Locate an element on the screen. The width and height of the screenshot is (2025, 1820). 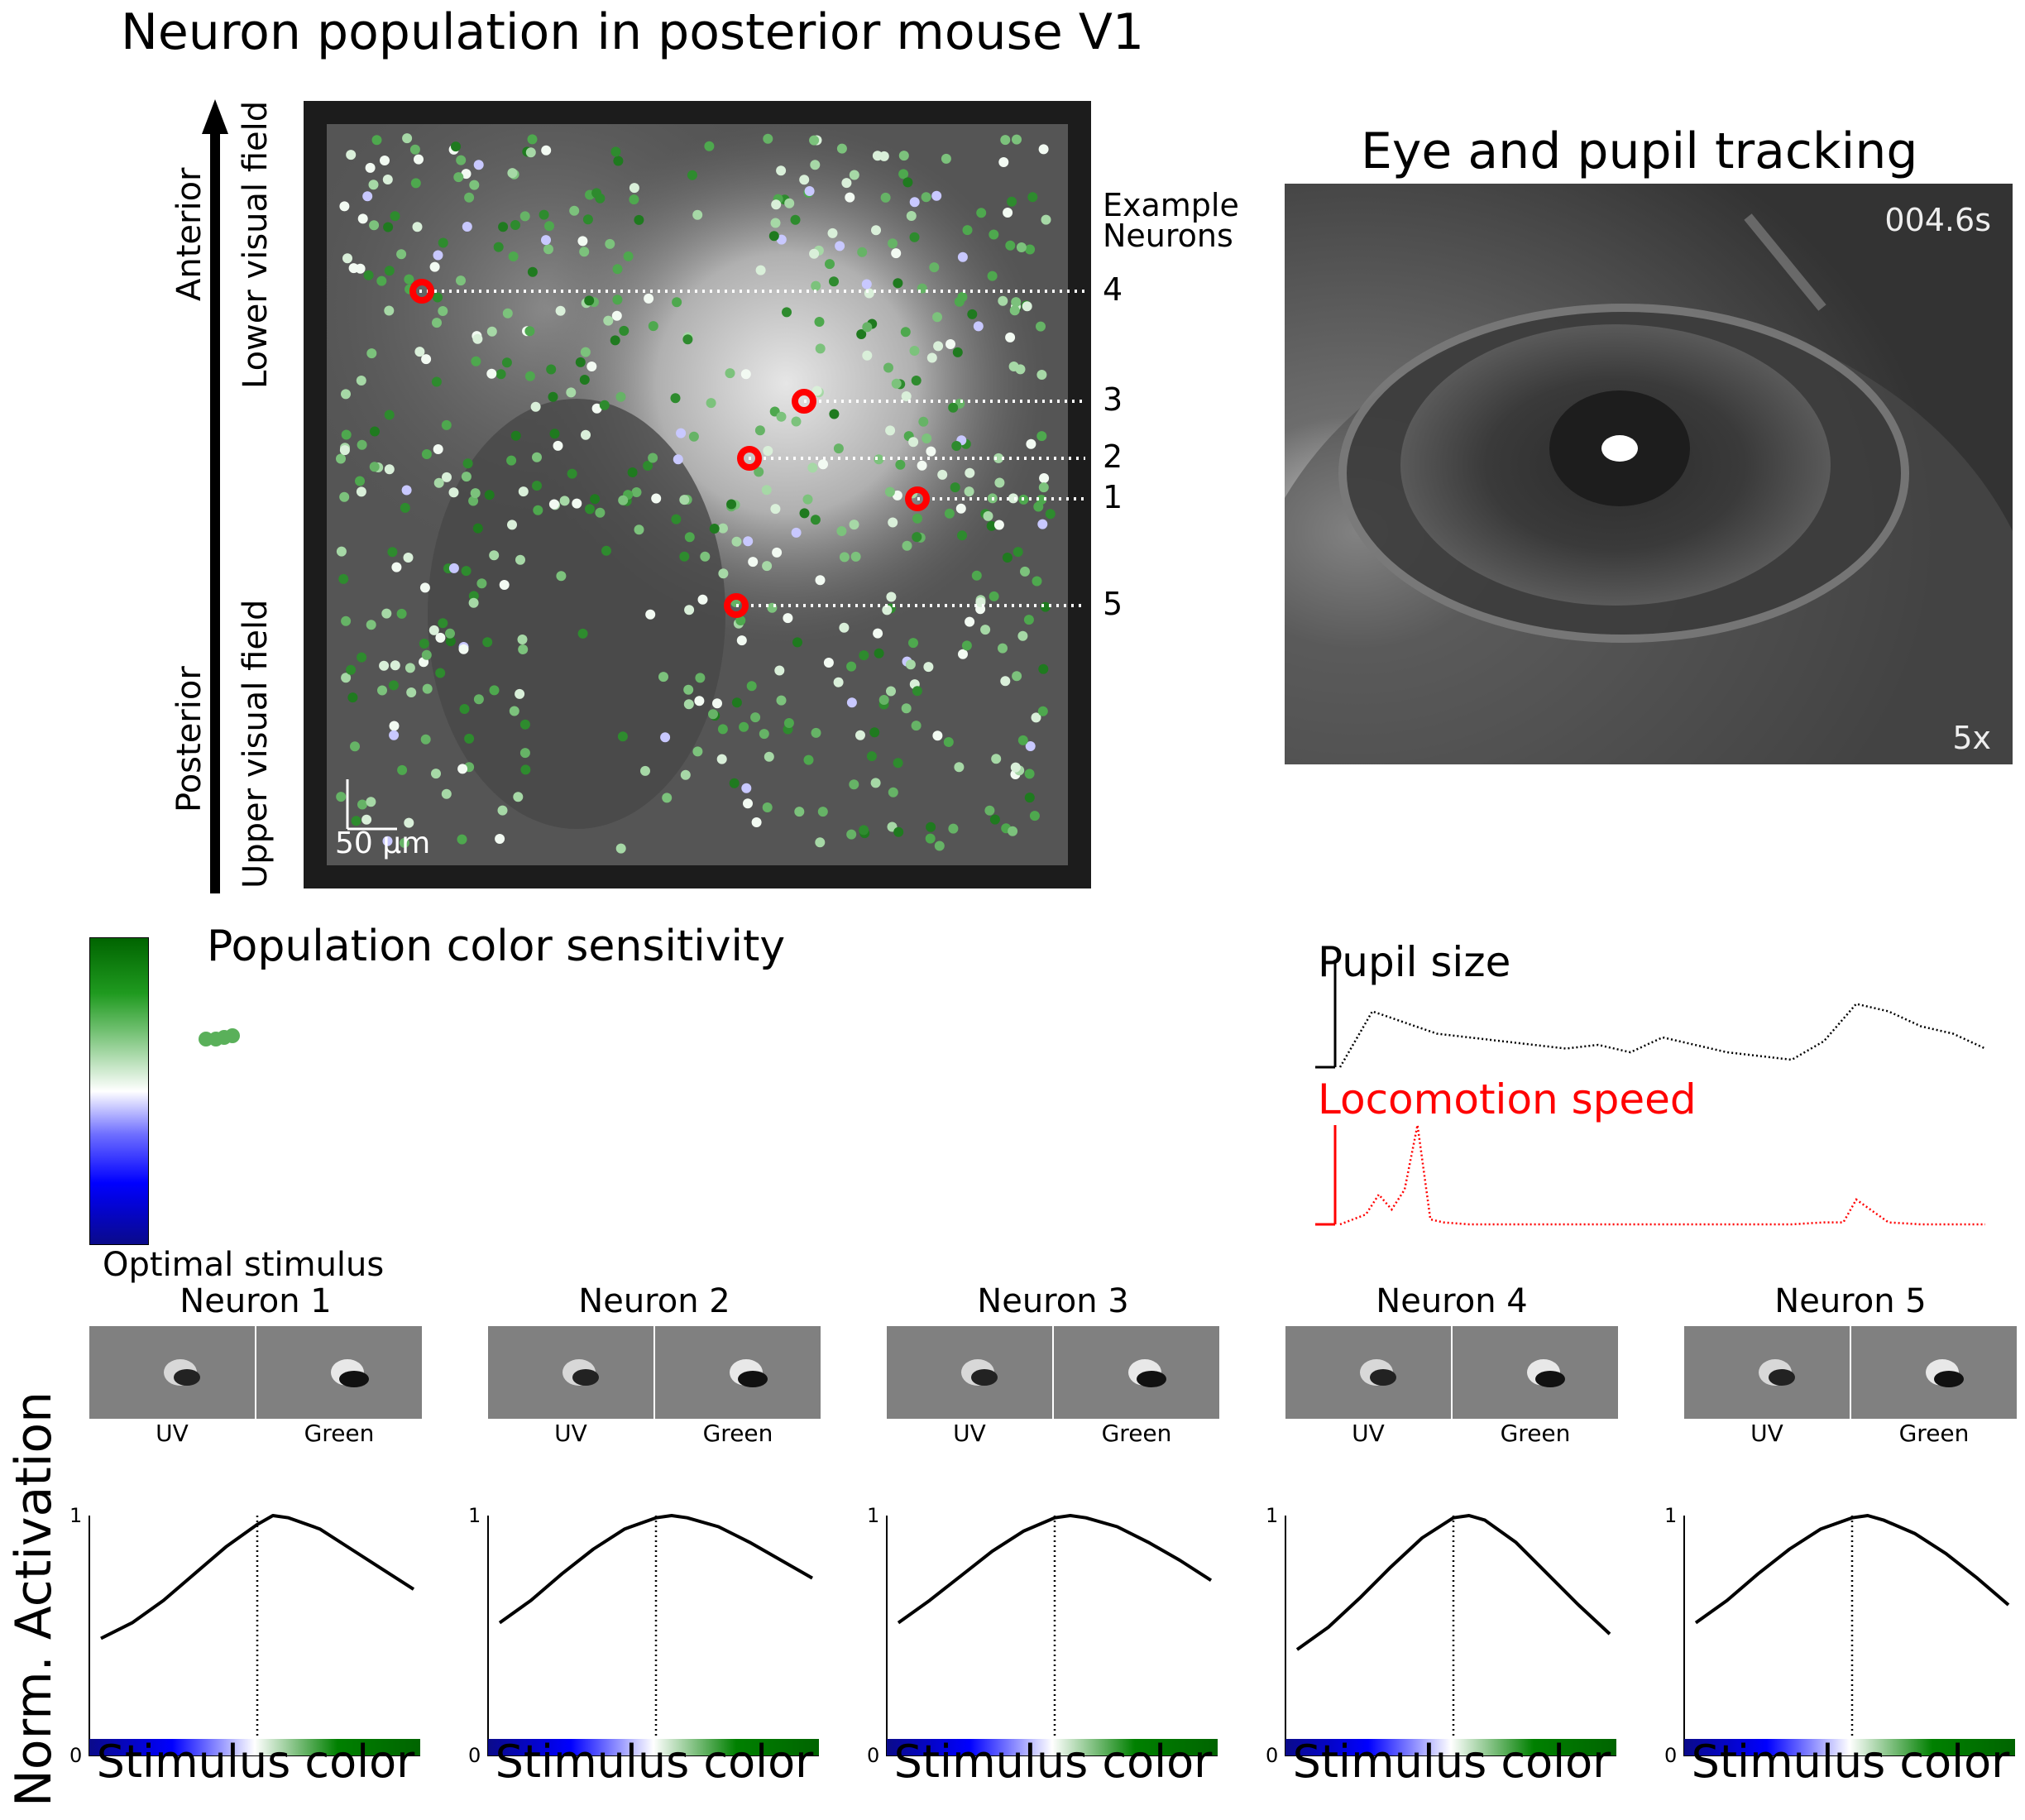
anterior-label: Anterior is located at coordinates (189, 234).